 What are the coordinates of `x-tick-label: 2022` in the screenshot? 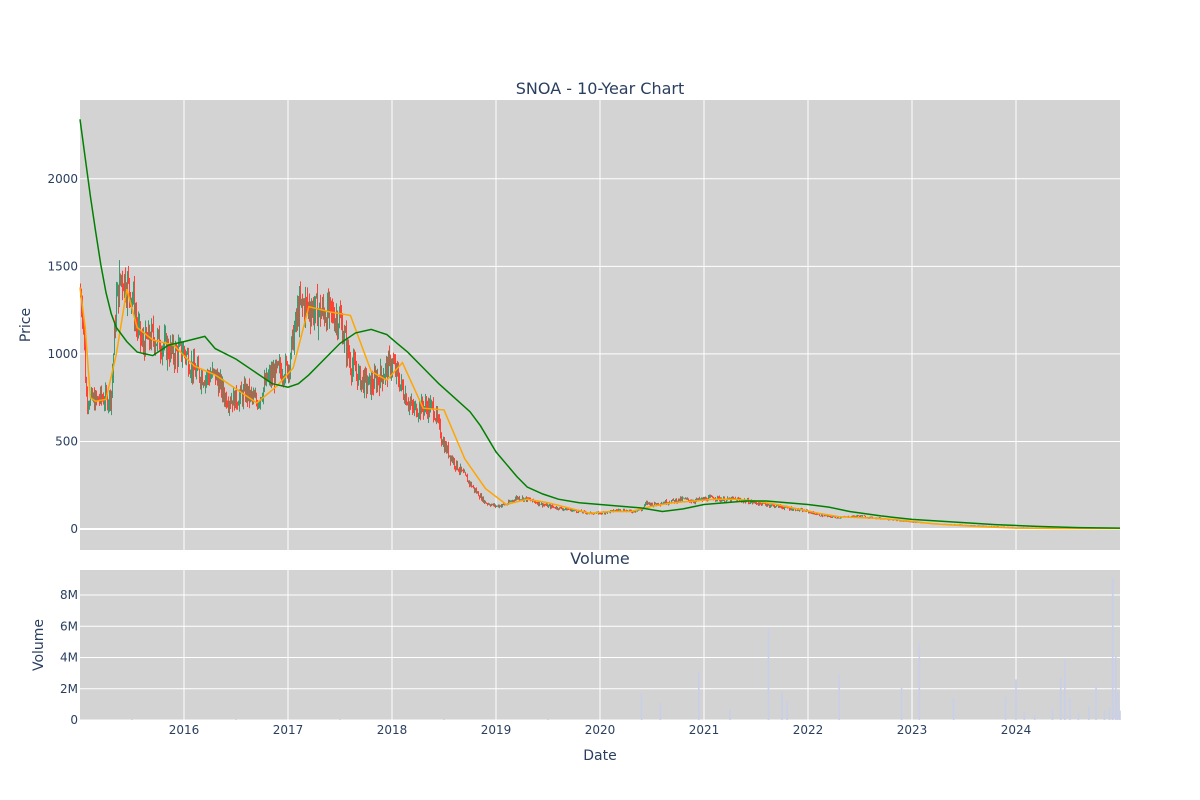 It's located at (808, 730).